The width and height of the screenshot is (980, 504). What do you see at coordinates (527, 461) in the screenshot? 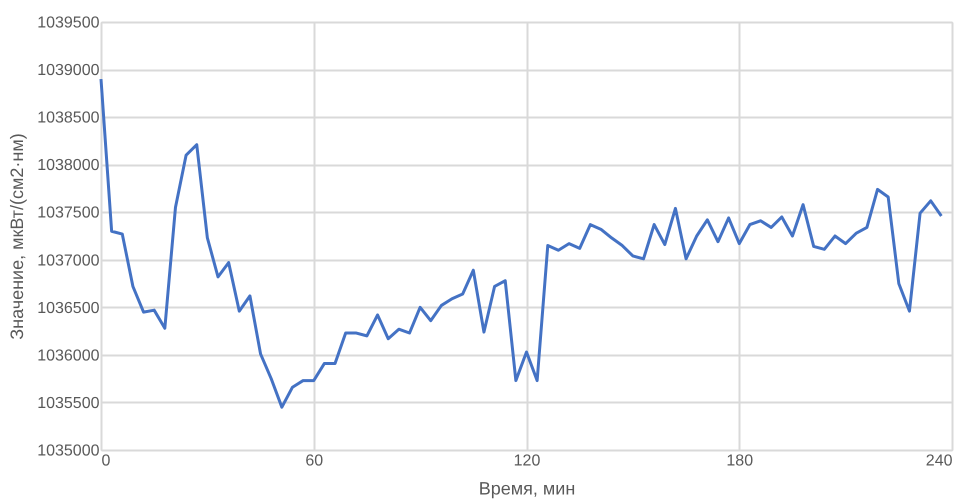
I see `x-tick-label: 120` at bounding box center [527, 461].